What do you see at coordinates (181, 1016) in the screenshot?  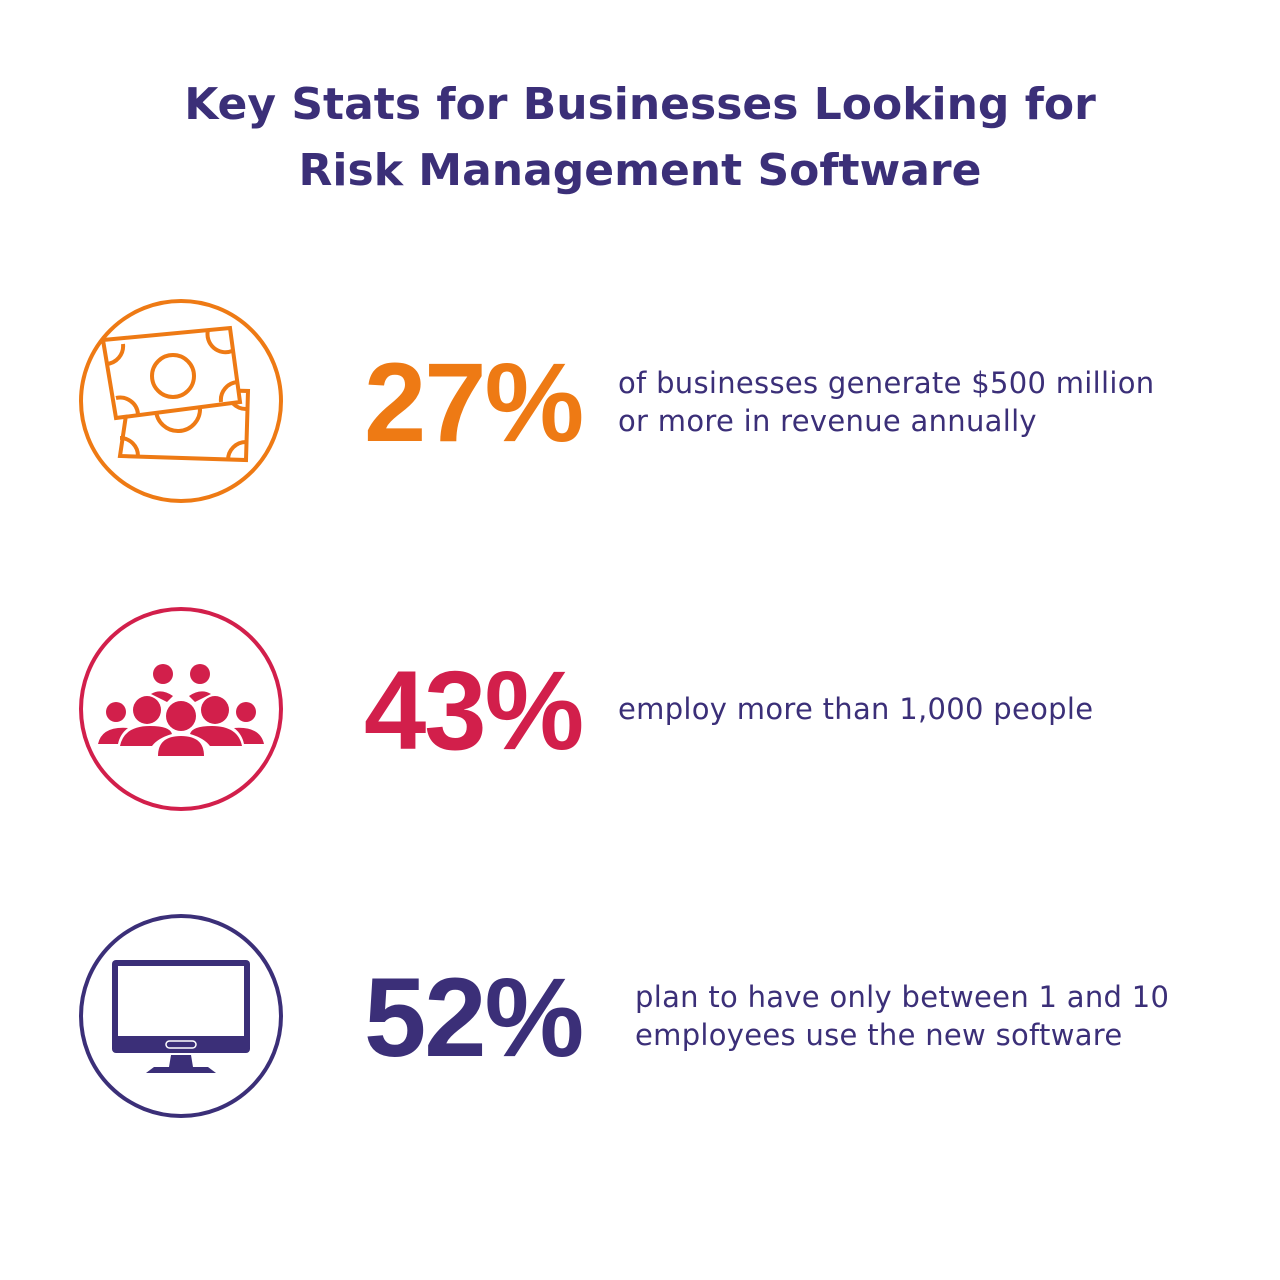 I see `computer-monitor-icon` at bounding box center [181, 1016].